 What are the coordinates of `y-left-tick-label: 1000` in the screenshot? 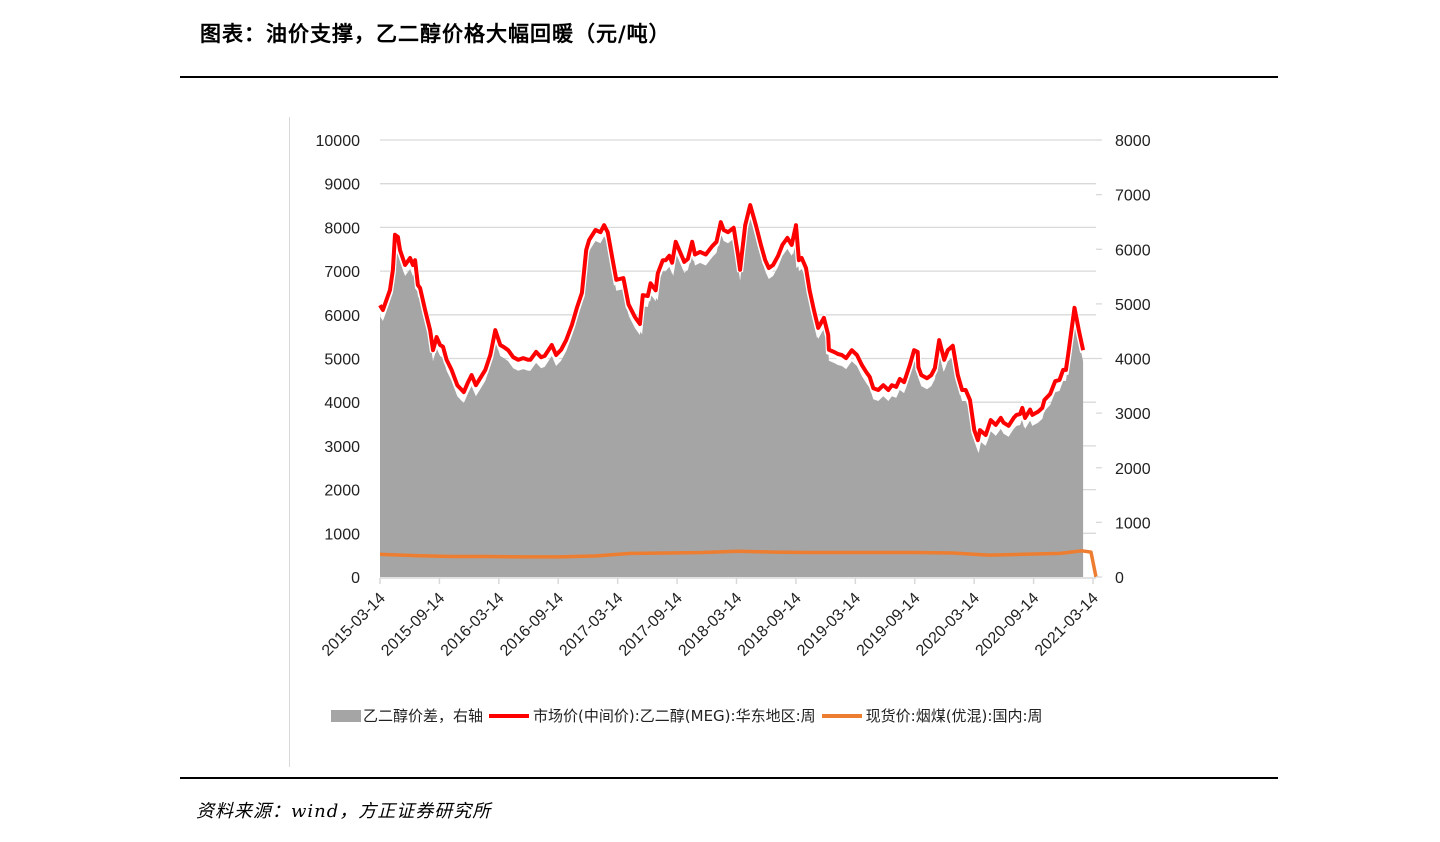 It's located at (342, 534).